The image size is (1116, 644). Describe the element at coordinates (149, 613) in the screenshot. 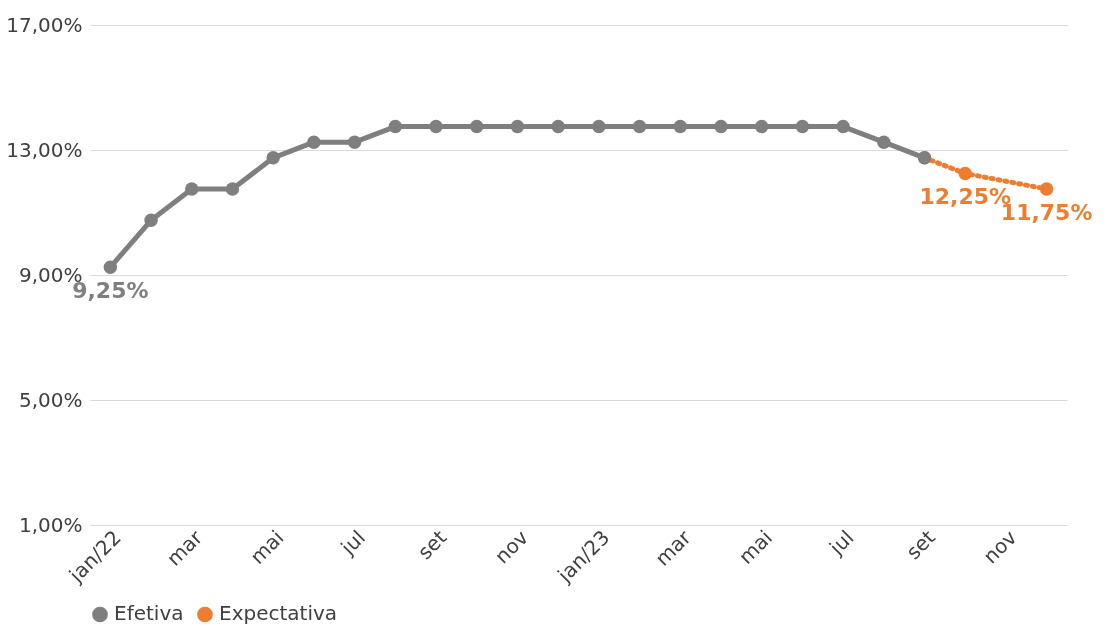

I see `legend-label: Efetiva` at that location.